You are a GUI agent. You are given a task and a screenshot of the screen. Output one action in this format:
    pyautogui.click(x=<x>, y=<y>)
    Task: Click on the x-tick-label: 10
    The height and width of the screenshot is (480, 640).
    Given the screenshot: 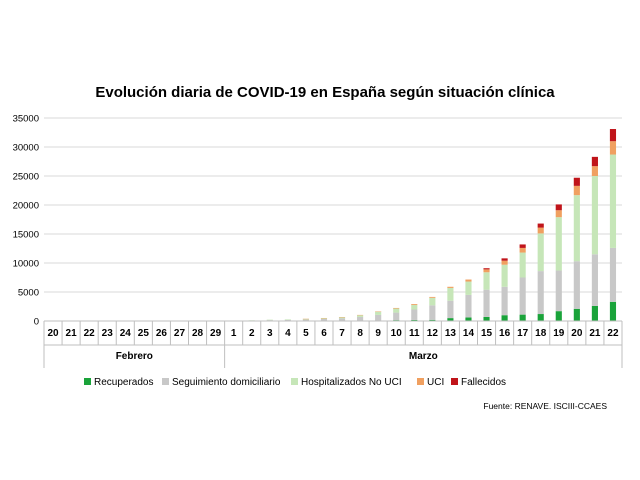 What is the action you would take?
    pyautogui.click(x=397, y=333)
    